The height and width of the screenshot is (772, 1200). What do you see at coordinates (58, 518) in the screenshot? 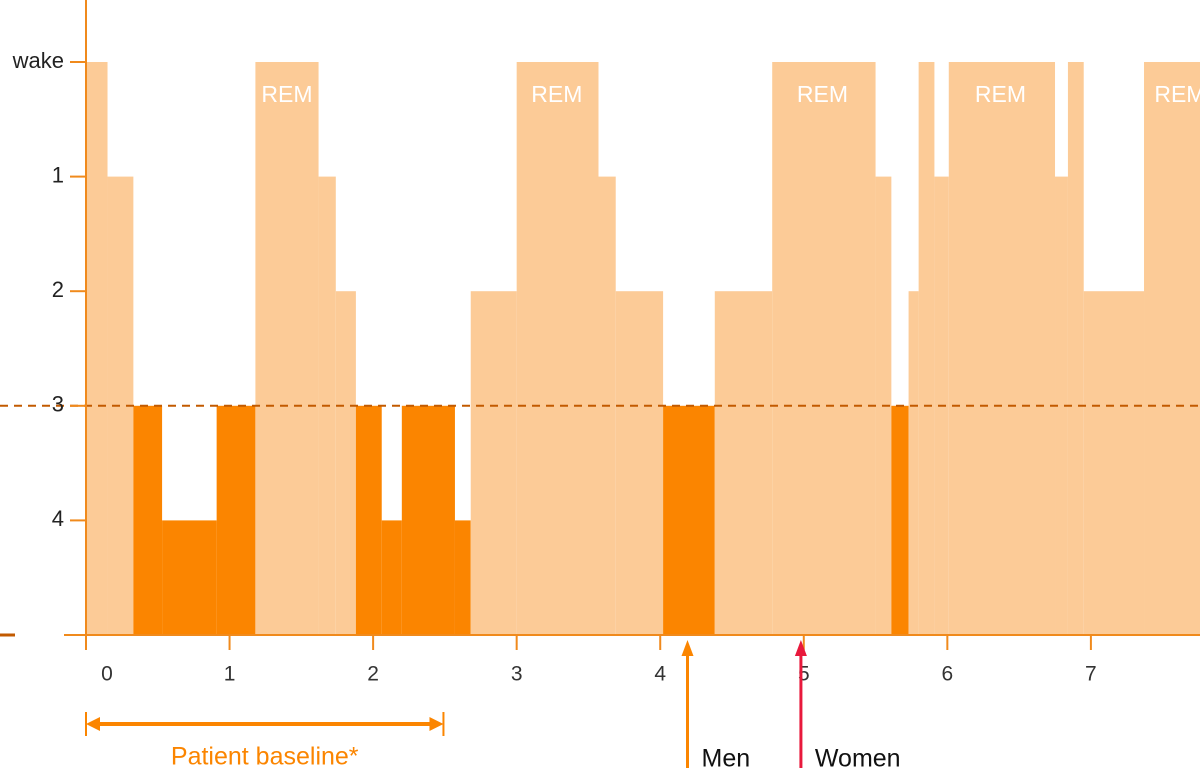
I see `y-tick-label: 4` at bounding box center [58, 518].